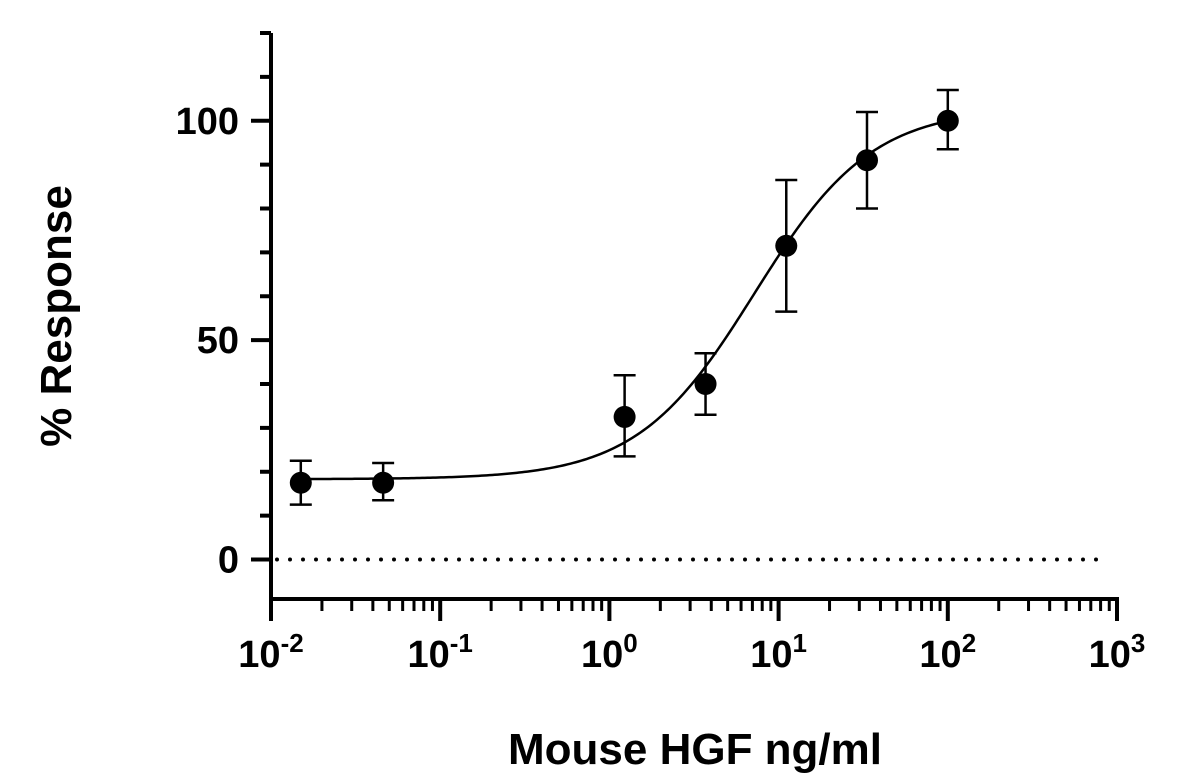  Describe the element at coordinates (778, 652) in the screenshot. I see `x-tick-label: 10¹` at that location.